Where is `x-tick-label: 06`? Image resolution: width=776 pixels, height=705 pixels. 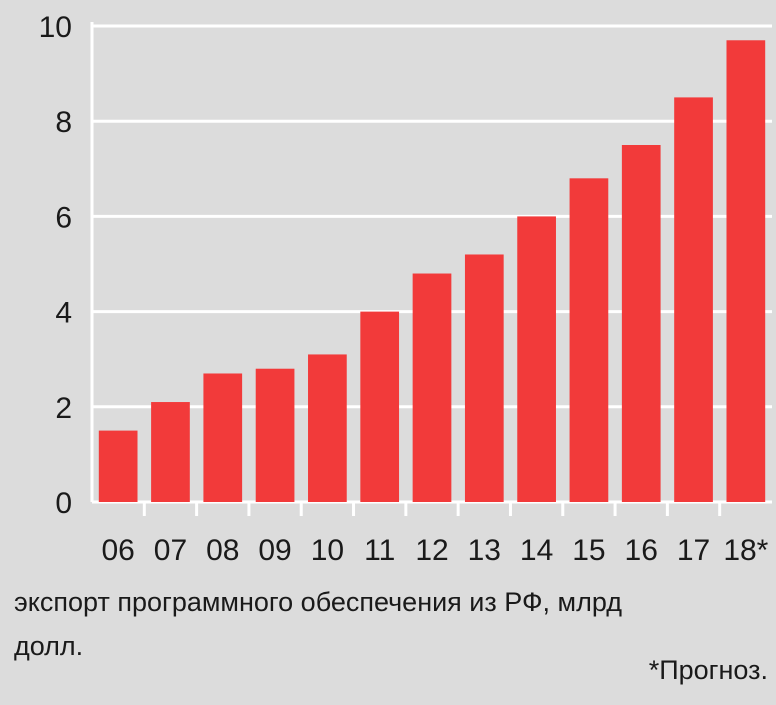
x-tick-label: 06 is located at coordinates (117, 550).